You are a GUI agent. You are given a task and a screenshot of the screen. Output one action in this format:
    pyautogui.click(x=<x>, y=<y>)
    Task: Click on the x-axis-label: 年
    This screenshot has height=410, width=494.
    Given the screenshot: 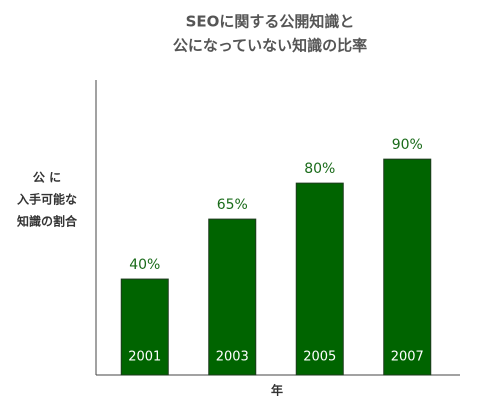 What is the action you would take?
    pyautogui.click(x=277, y=390)
    